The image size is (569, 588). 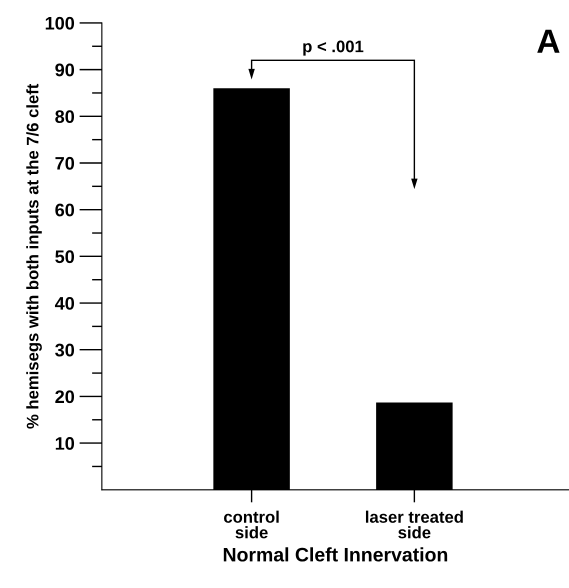 What do you see at coordinates (64, 210) in the screenshot?
I see `y-tick-label: 60` at bounding box center [64, 210].